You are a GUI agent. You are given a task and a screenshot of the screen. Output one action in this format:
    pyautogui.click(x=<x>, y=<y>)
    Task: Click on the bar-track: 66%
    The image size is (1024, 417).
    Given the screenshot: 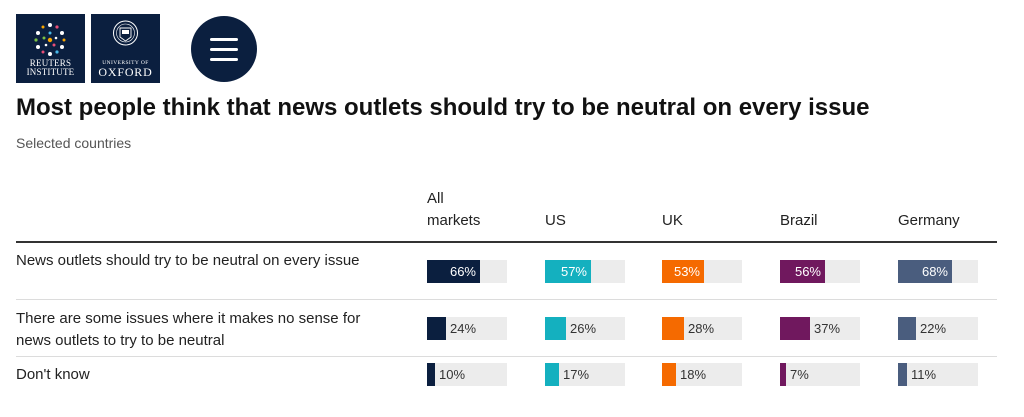 What is the action you would take?
    pyautogui.click(x=467, y=271)
    